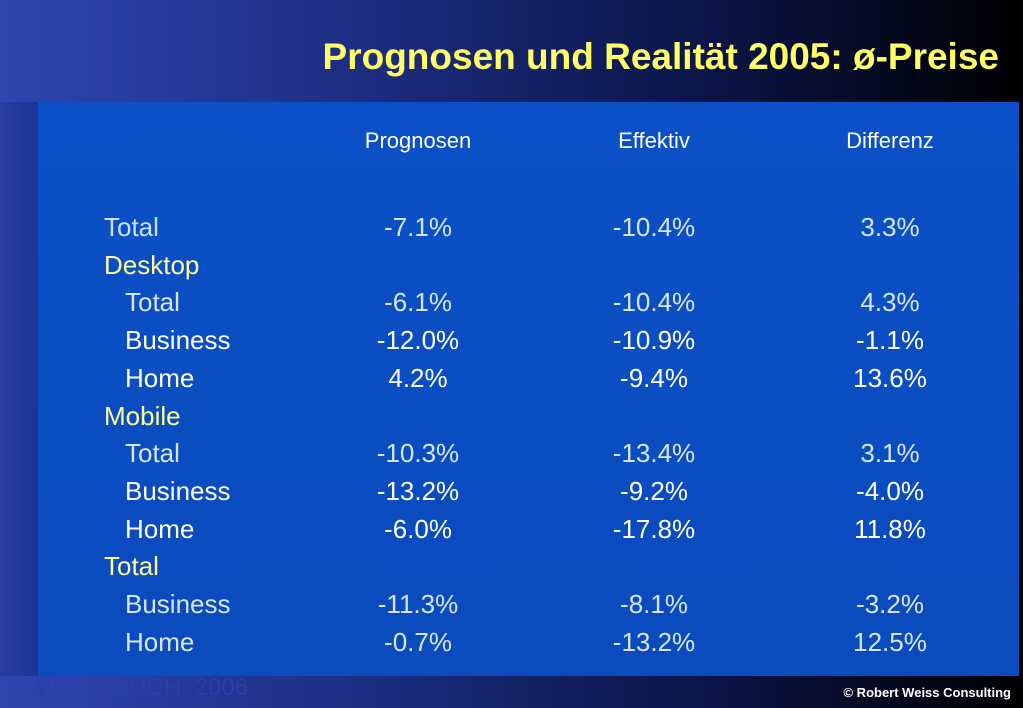 This screenshot has height=708, width=1023. I want to click on cell-effektiv: -13.2%, so click(654, 642).